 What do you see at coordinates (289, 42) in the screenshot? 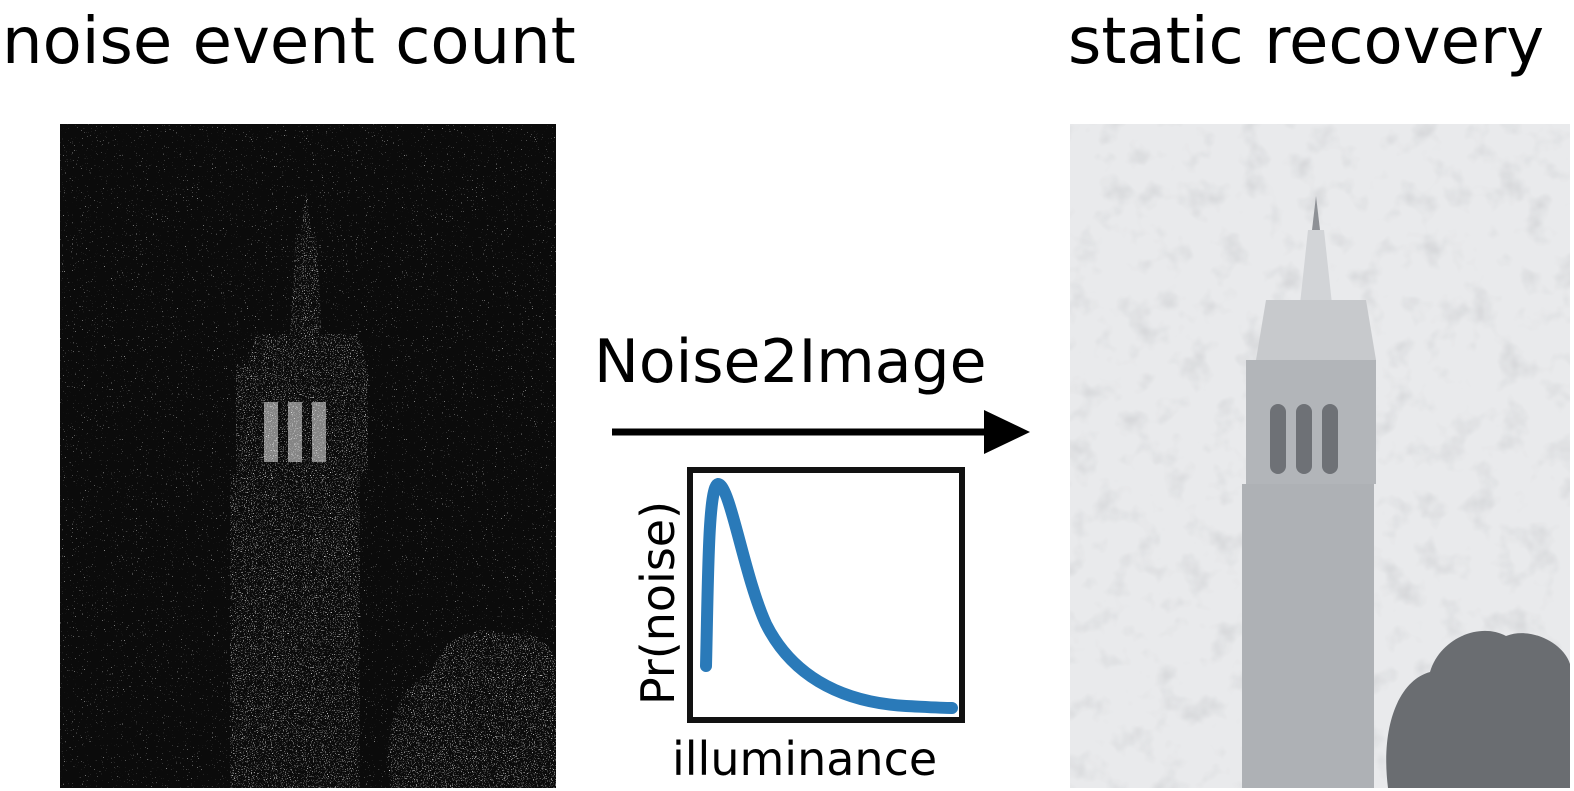
I see `left-panel-title: noise event count` at bounding box center [289, 42].